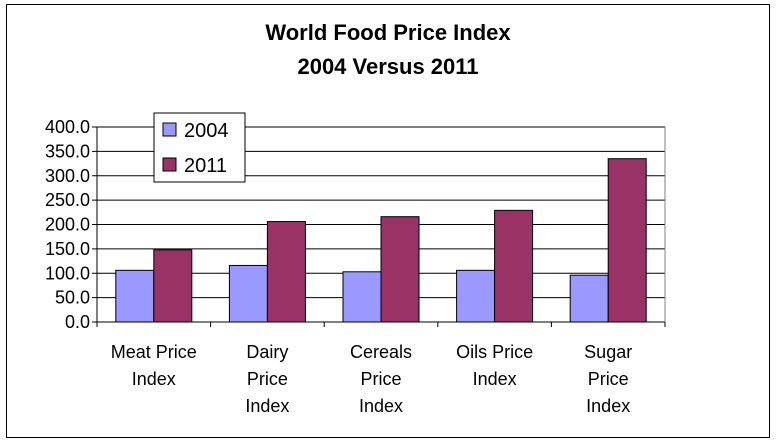  What do you see at coordinates (381, 352) in the screenshot?
I see `category-label: Cereals` at bounding box center [381, 352].